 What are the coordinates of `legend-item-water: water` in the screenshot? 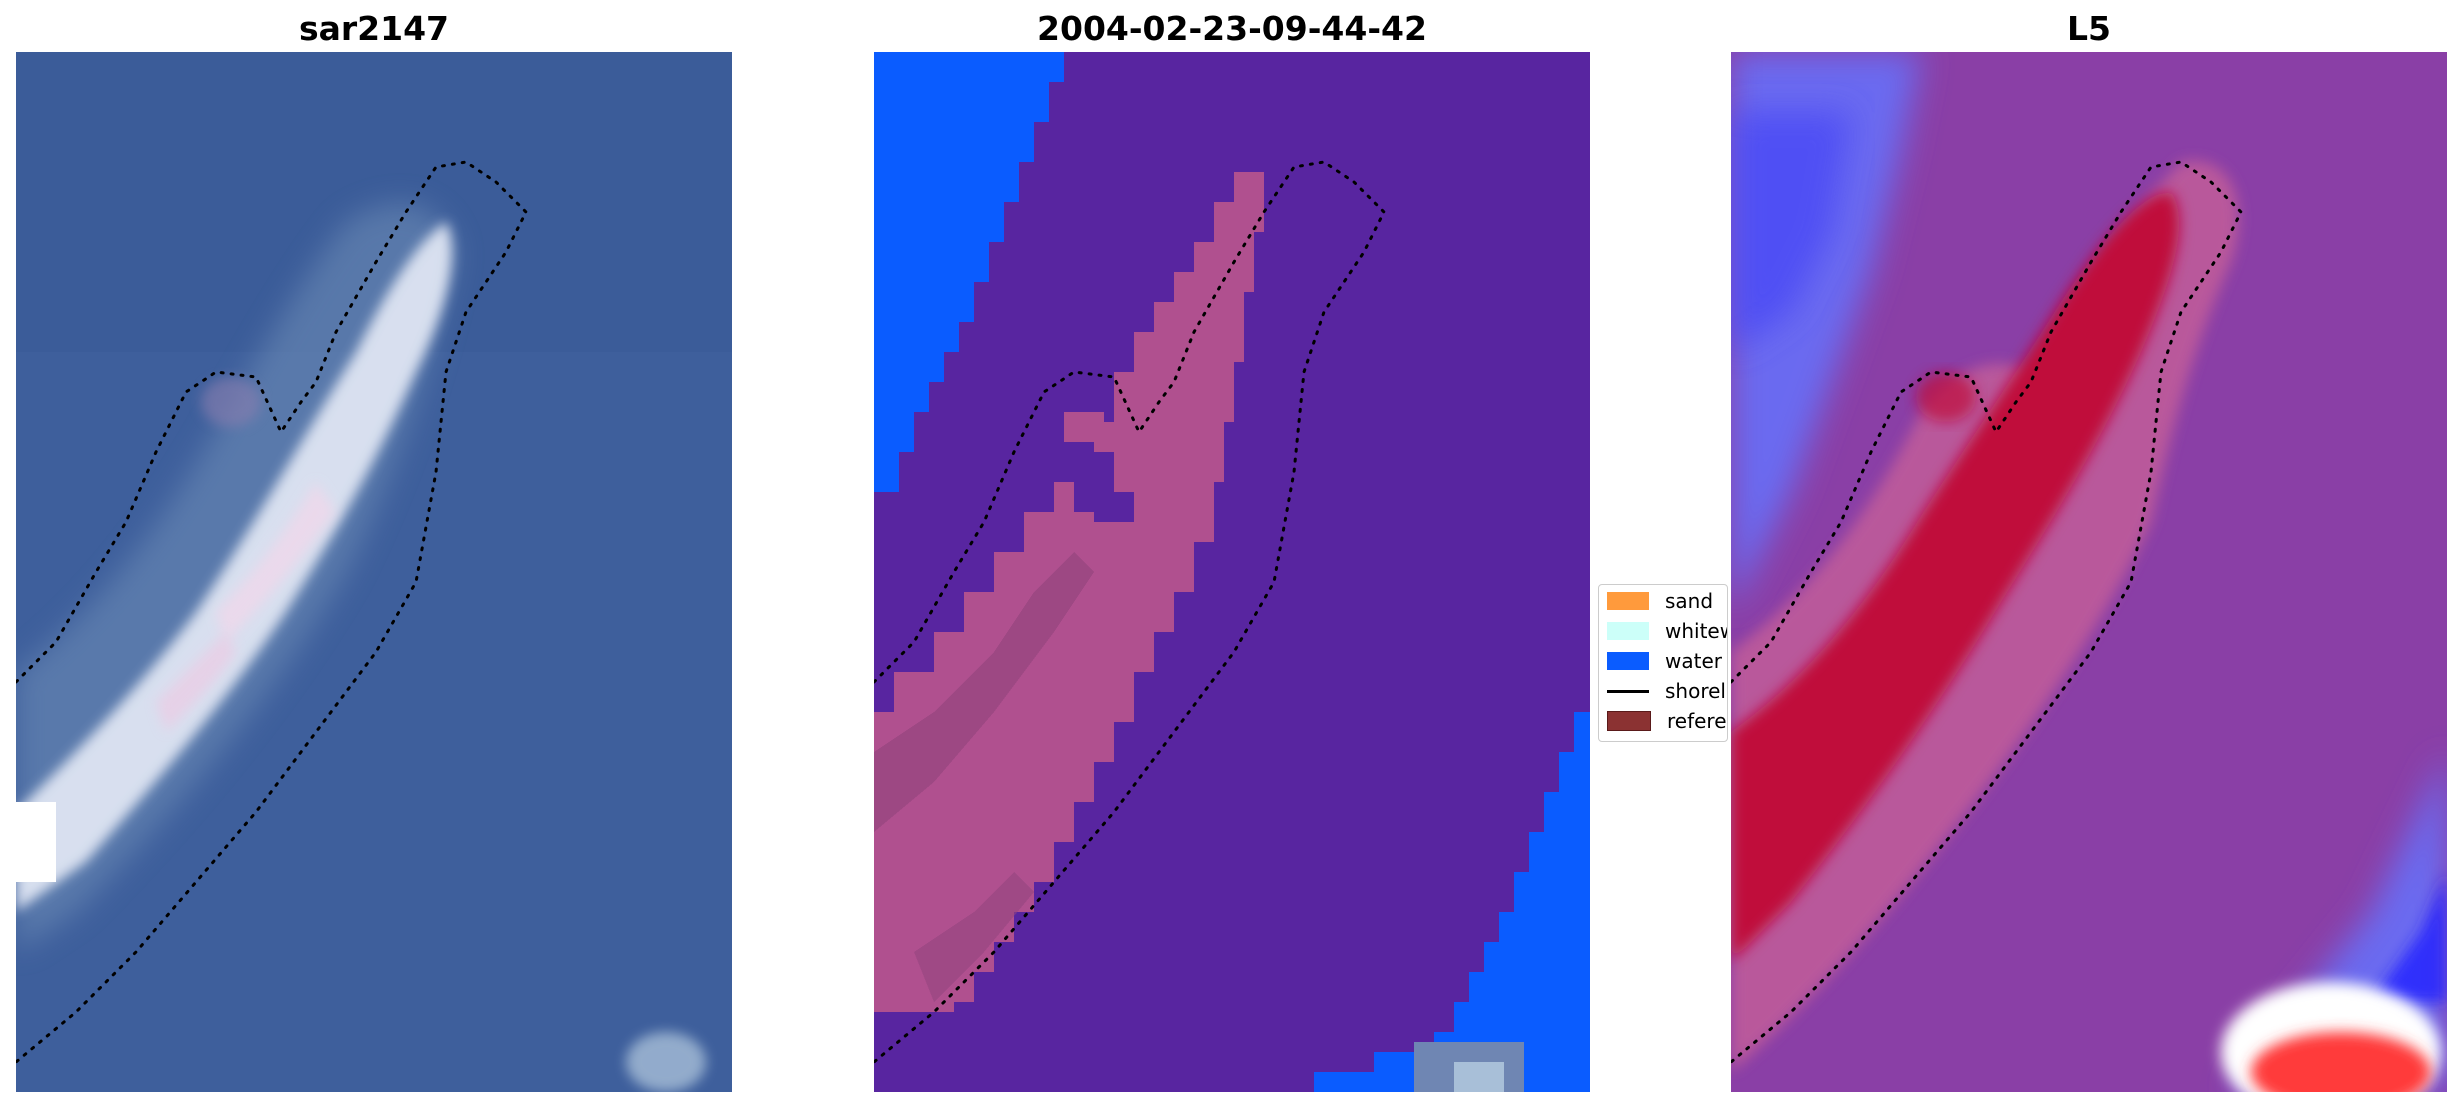 It's located at (1664, 661).